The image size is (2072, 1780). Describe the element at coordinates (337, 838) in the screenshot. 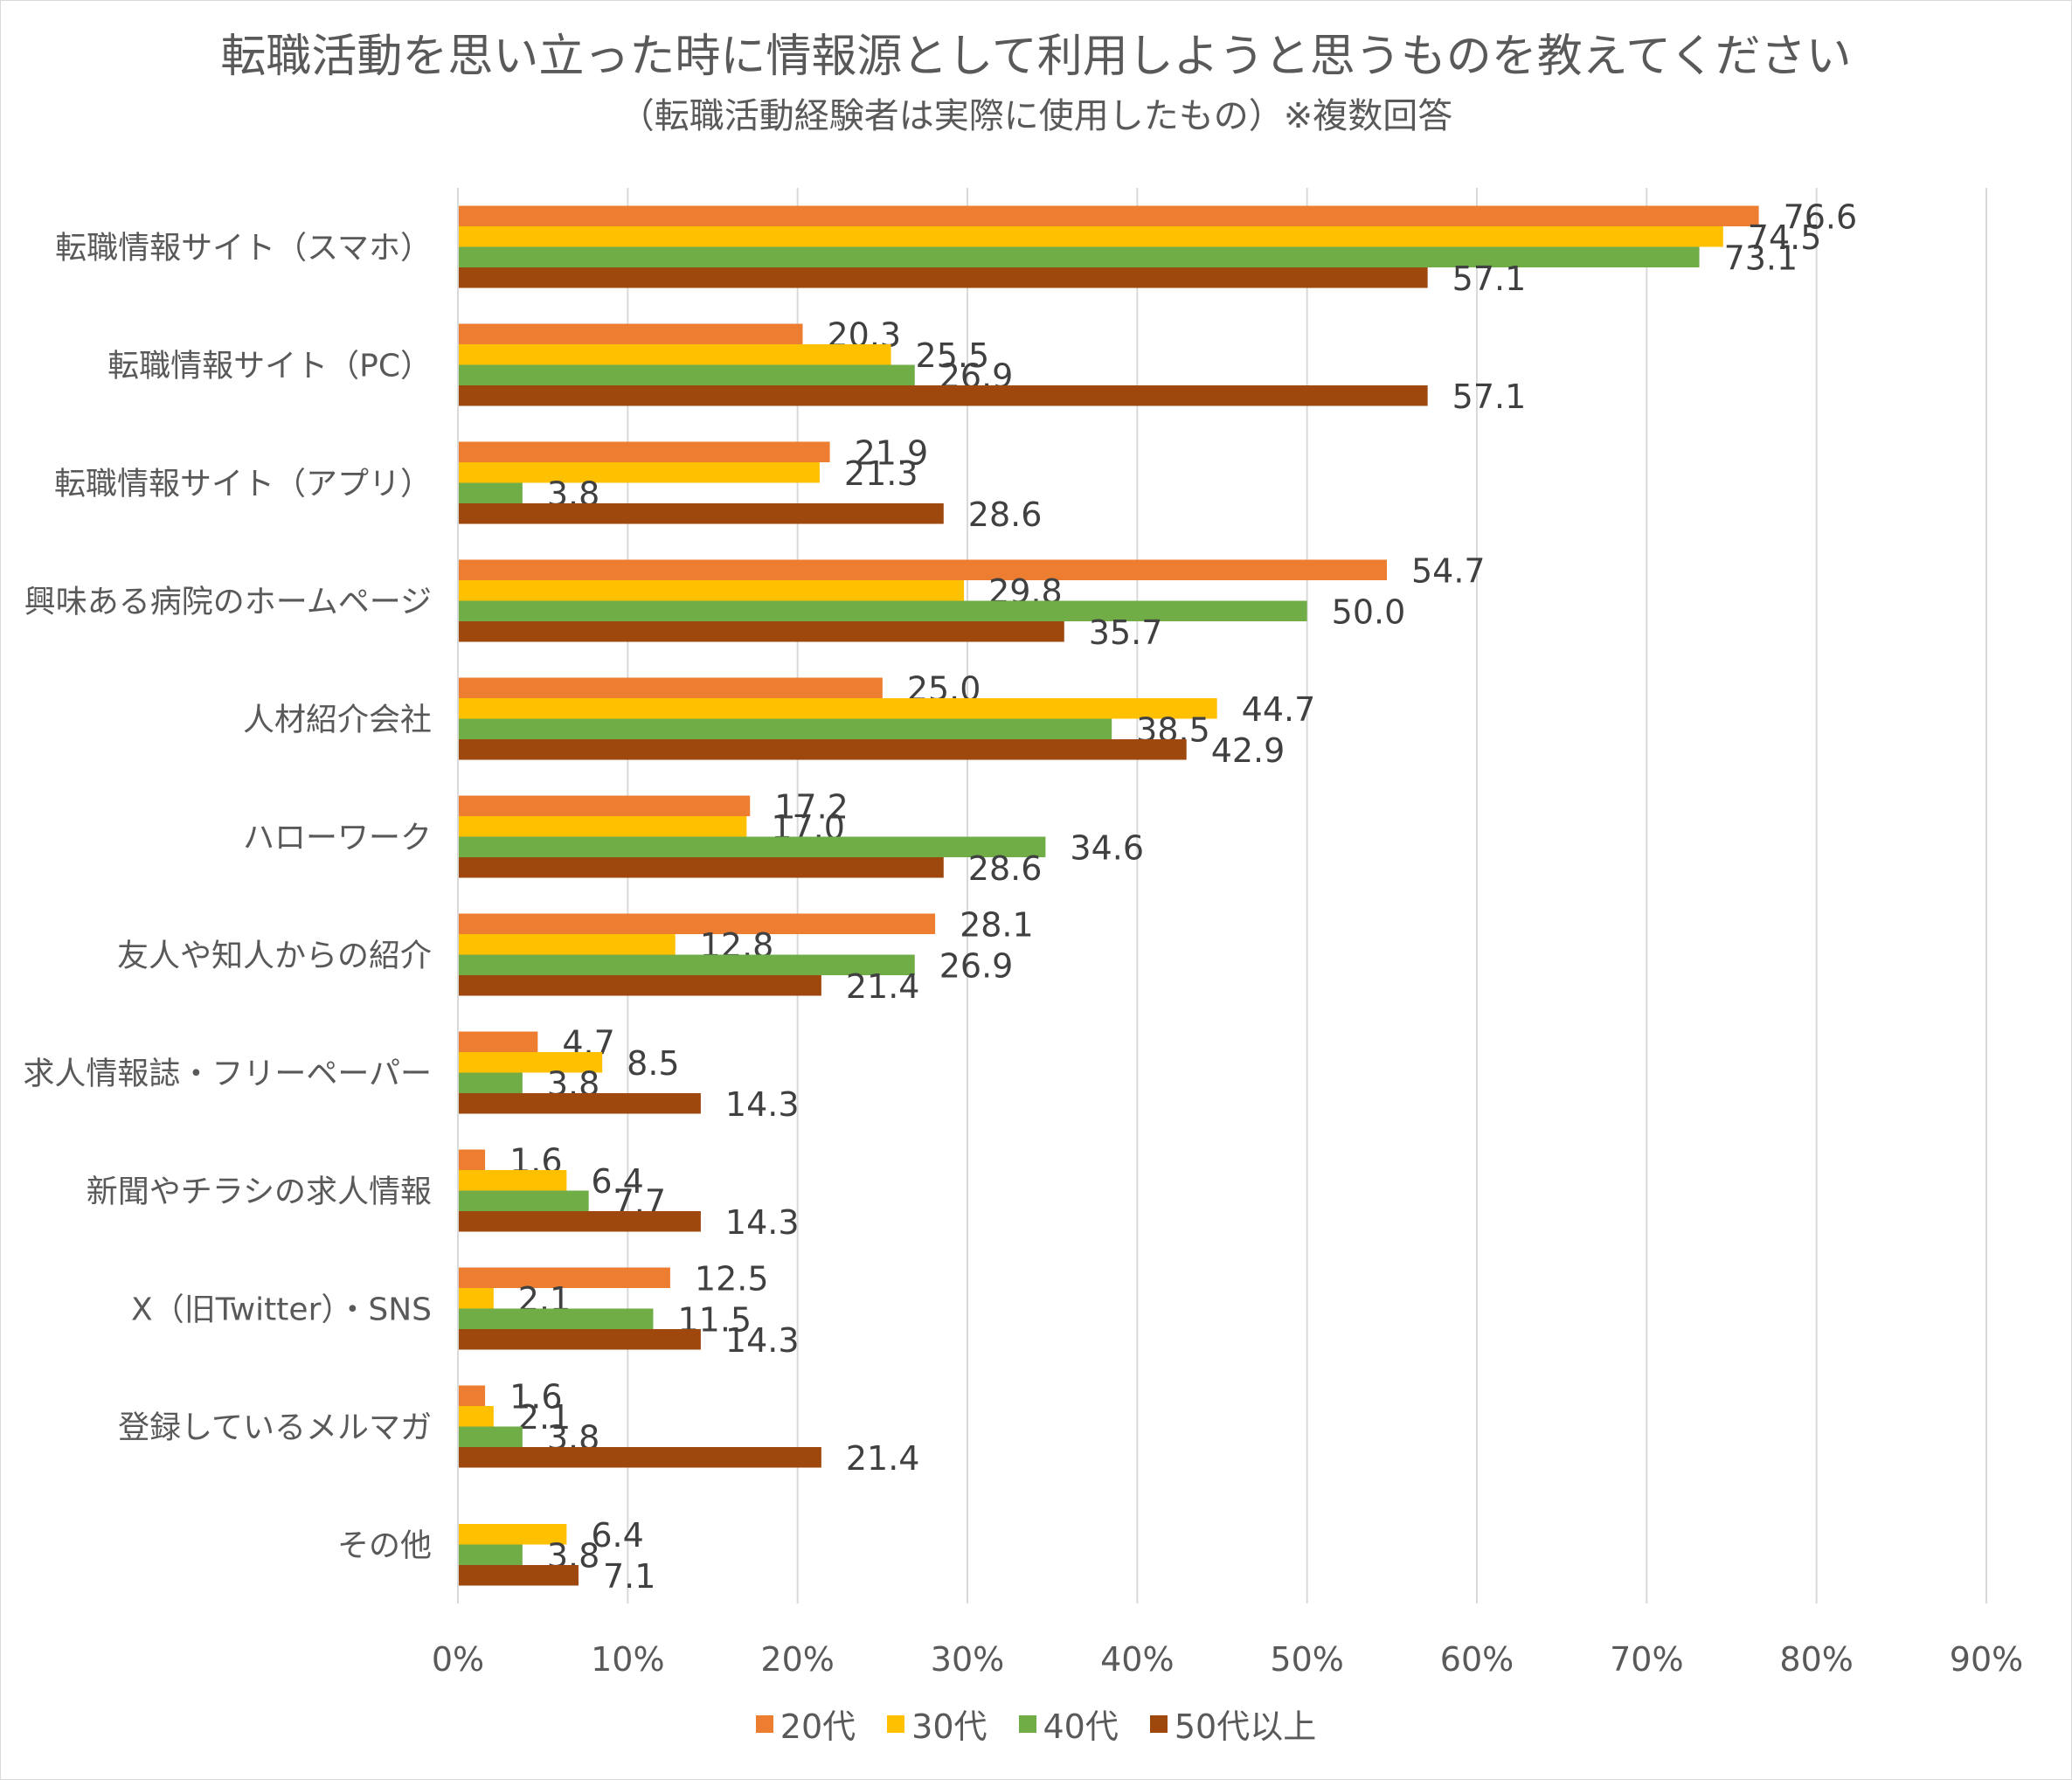

I see `category-label: ハローワーク` at that location.